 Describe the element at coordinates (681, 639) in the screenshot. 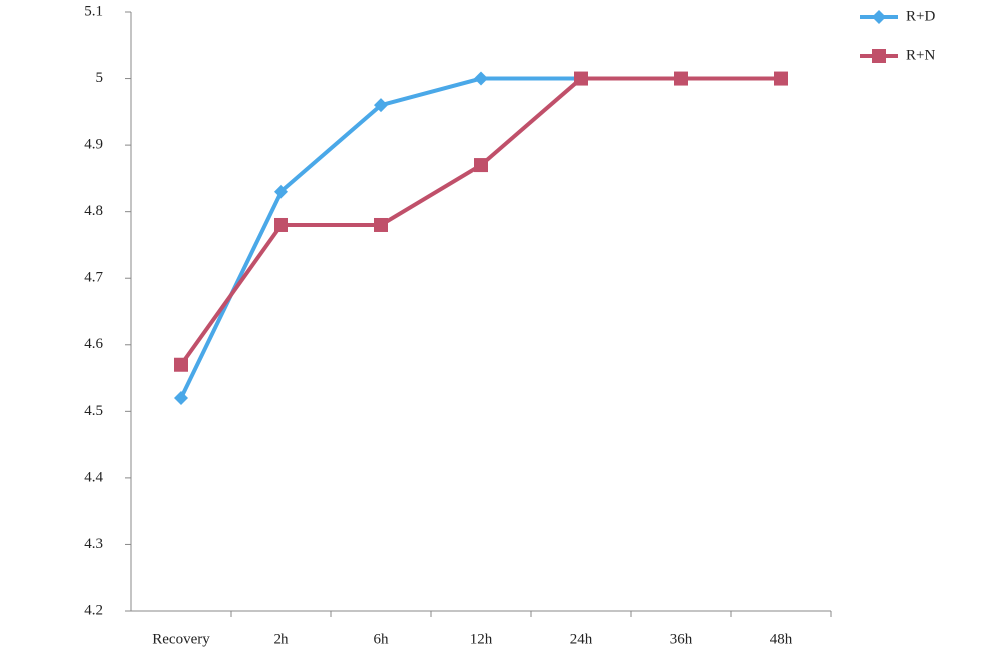

I see `x-tick-label: 36h` at that location.